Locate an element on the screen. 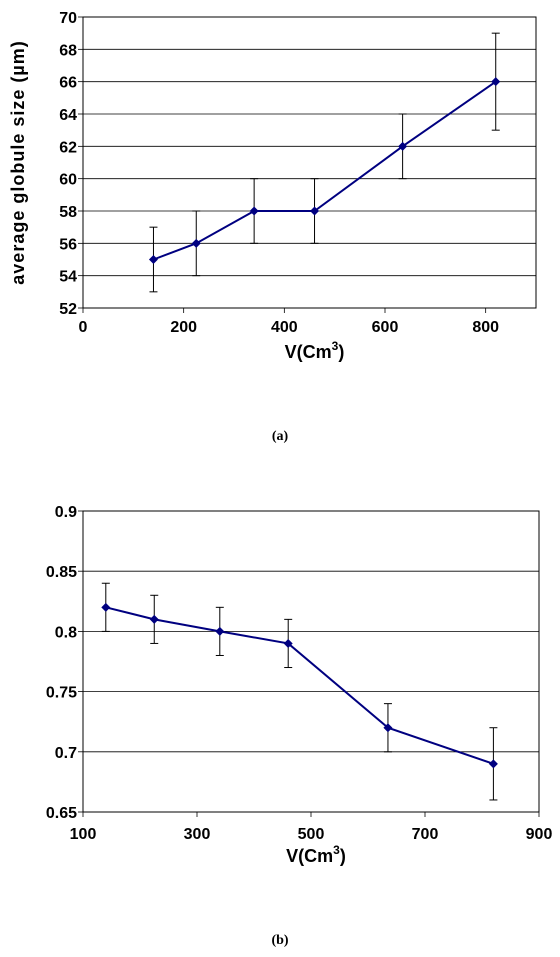 The width and height of the screenshot is (560, 957). x-tick-label: 200 is located at coordinates (183, 327).